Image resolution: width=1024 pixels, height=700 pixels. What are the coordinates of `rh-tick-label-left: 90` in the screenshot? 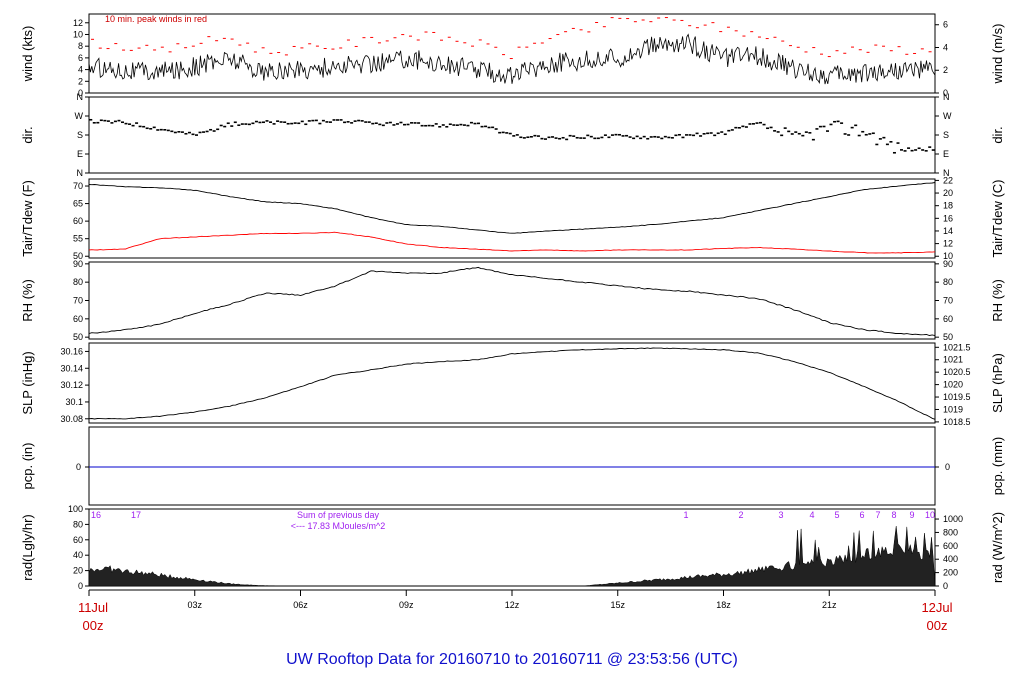 It's located at (78, 264).